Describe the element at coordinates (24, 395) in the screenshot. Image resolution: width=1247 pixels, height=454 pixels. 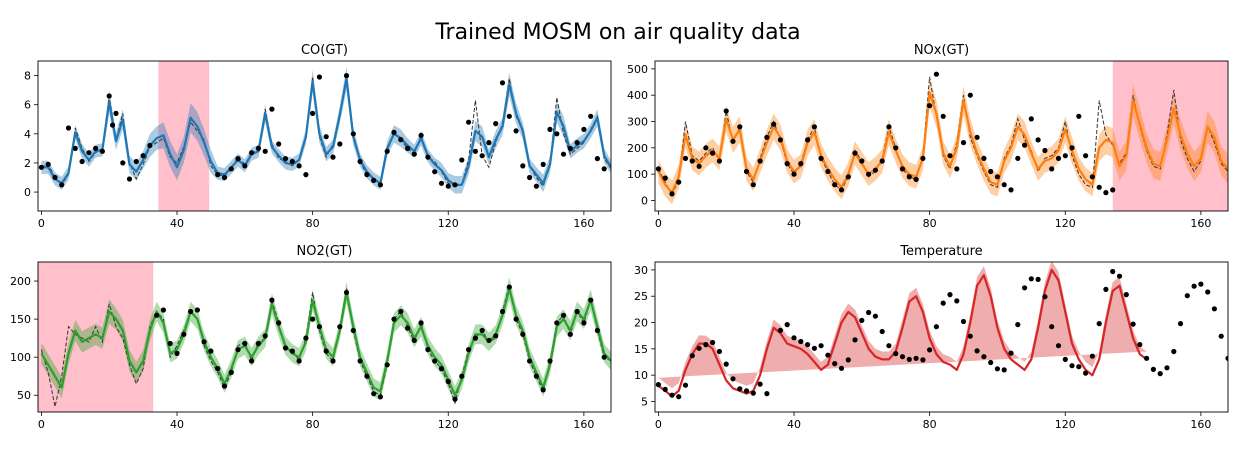
I see `y-tick-label: 50` at that location.